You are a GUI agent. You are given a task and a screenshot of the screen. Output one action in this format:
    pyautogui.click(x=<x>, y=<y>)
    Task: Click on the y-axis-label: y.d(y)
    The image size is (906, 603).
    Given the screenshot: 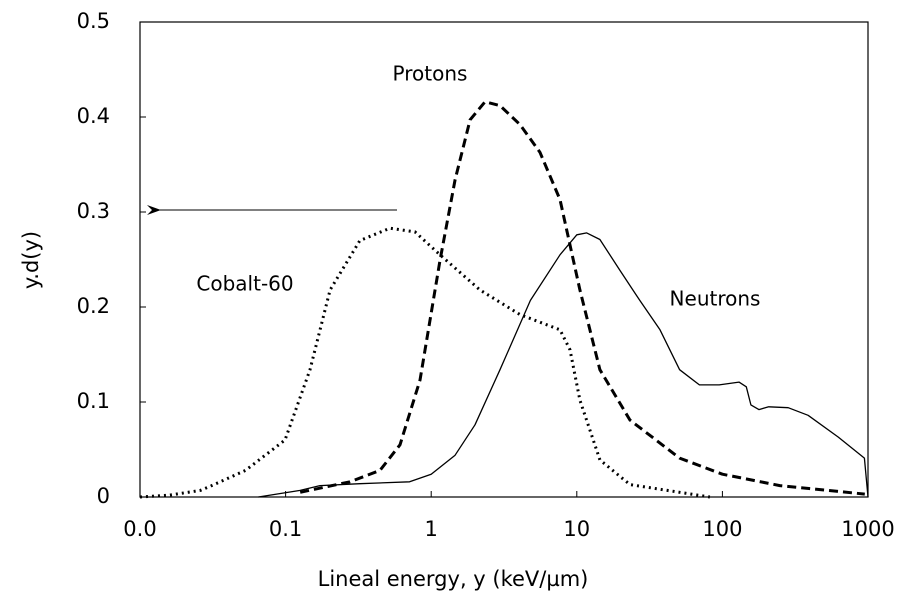 What is the action you would take?
    pyautogui.click(x=31, y=260)
    